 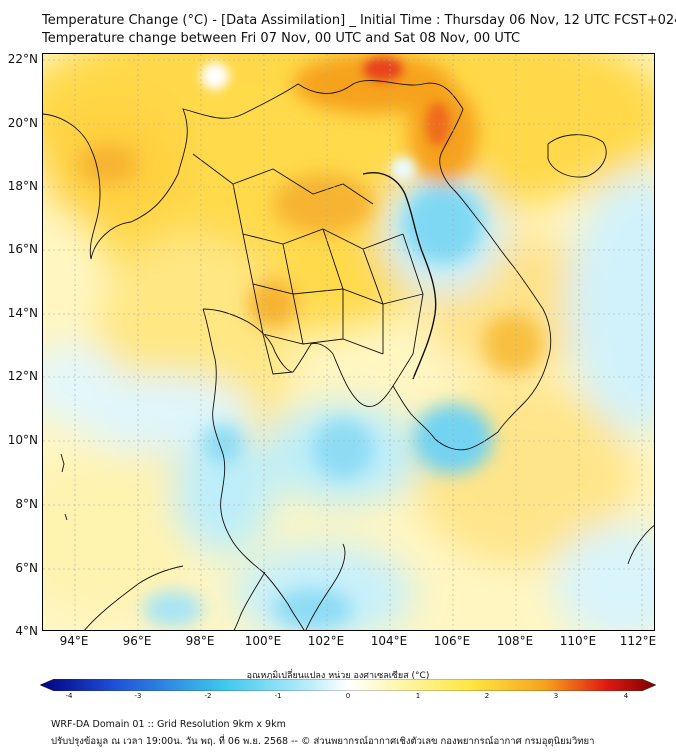 What do you see at coordinates (22, 123) in the screenshot?
I see `lat-label-20n: 20°N` at bounding box center [22, 123].